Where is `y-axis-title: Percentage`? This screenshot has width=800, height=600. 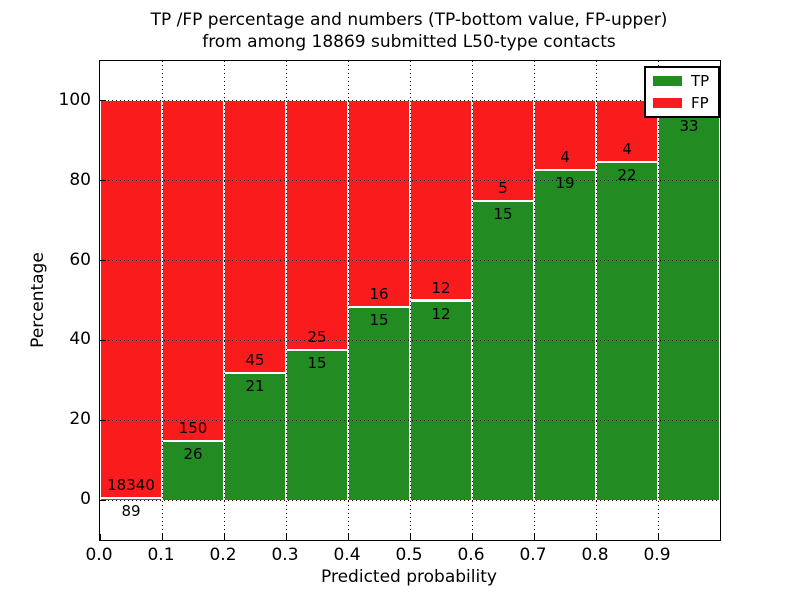
y-axis-title: Percentage is located at coordinates (38, 300).